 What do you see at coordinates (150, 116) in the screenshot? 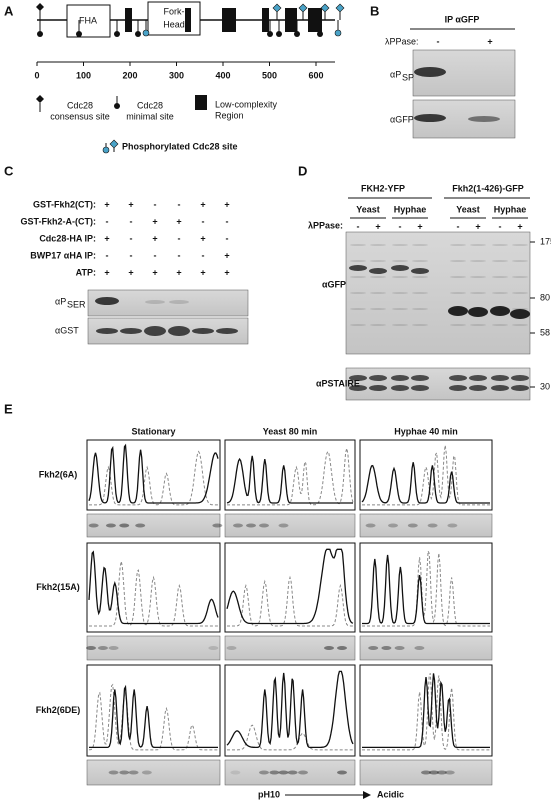
I see `legend-text: minimal site` at bounding box center [150, 116].